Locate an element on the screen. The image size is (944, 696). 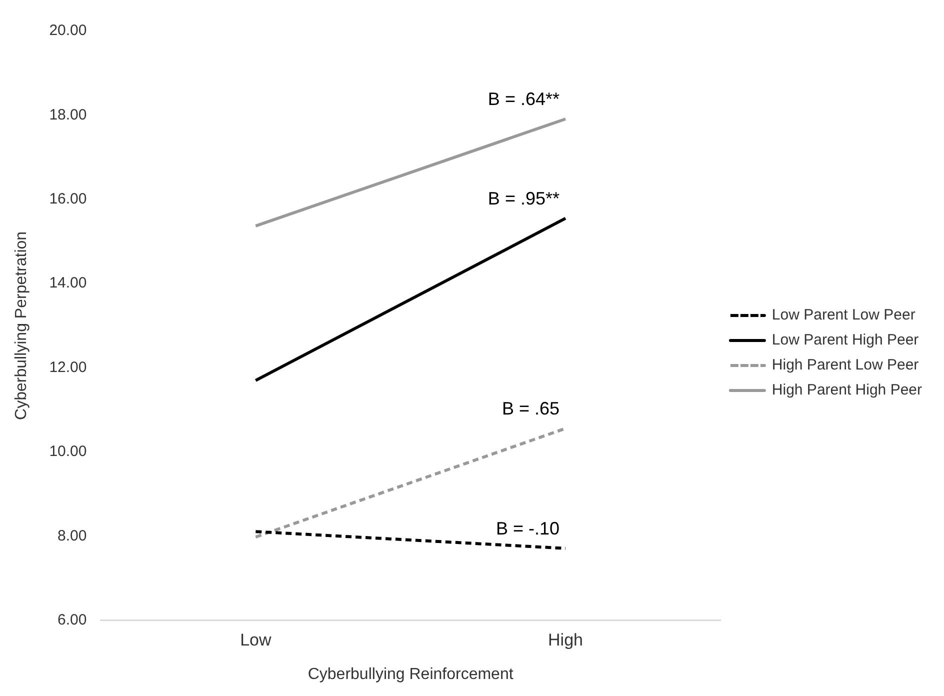
y-tick-label: 10.00 is located at coordinates (68, 451).